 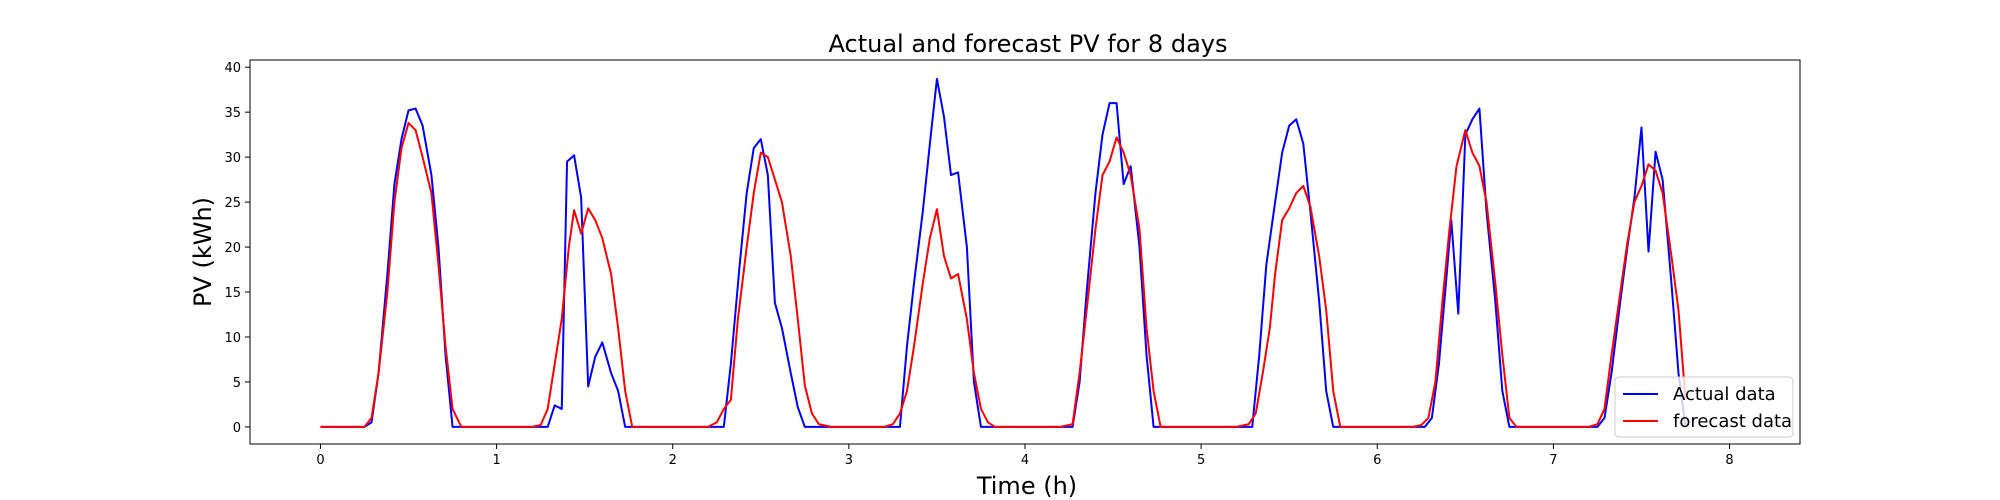 What do you see at coordinates (1025, 460) in the screenshot?
I see `x-tick-label: 4` at bounding box center [1025, 460].